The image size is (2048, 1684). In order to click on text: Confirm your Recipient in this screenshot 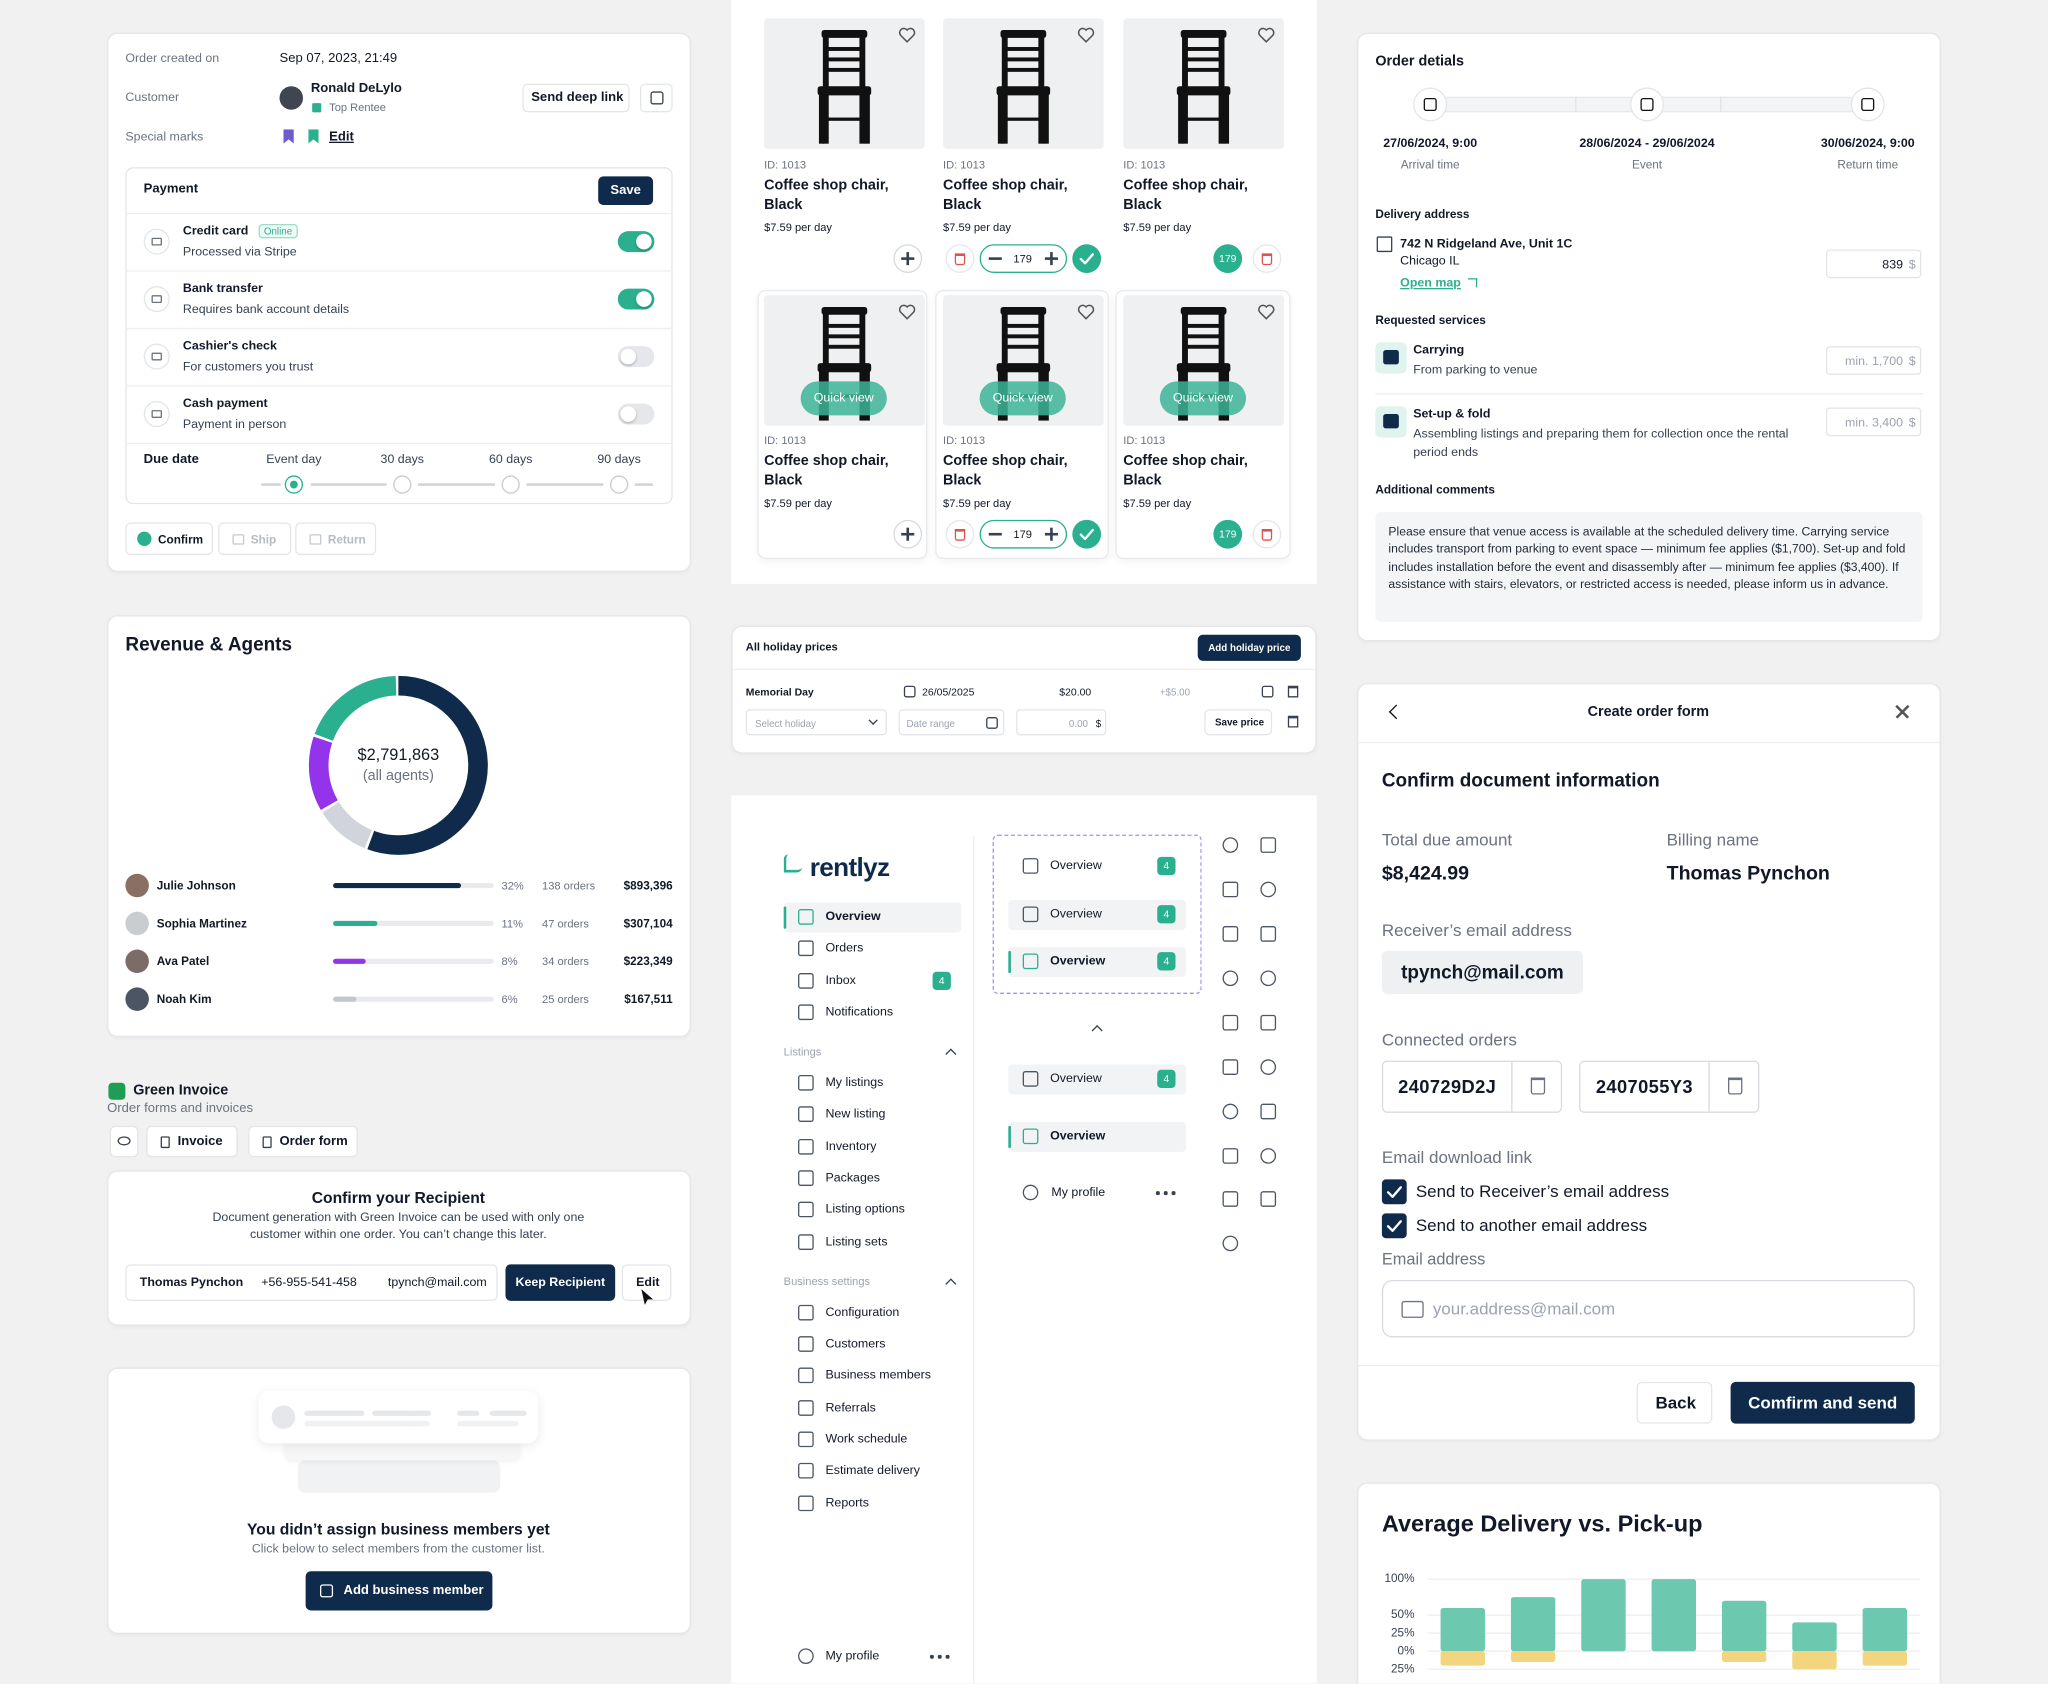, I will do `click(398, 1197)`.